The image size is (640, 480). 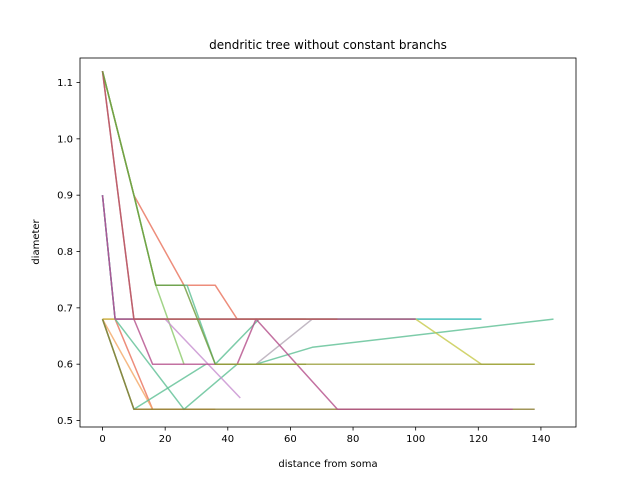 What do you see at coordinates (227, 439) in the screenshot?
I see `x-tick-label: 40` at bounding box center [227, 439].